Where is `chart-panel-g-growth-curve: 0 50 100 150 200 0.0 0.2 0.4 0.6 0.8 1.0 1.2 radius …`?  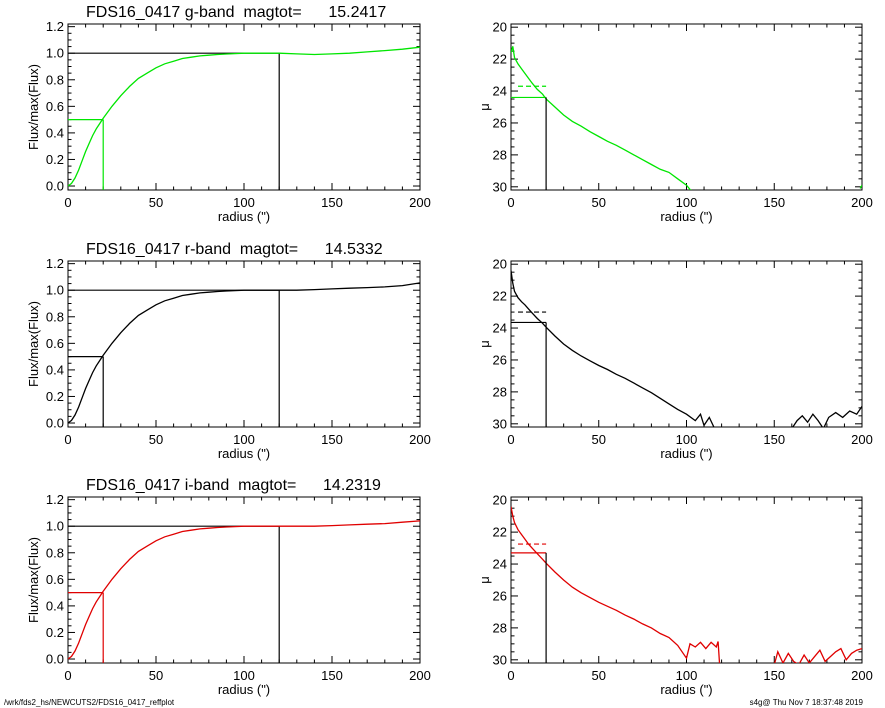
chart-panel-g-growth-curve: 0 50 100 150 200 0.0 0.2 0.4 0.6 0.8 1.0 1.2 radius … is located at coordinates (228, 114).